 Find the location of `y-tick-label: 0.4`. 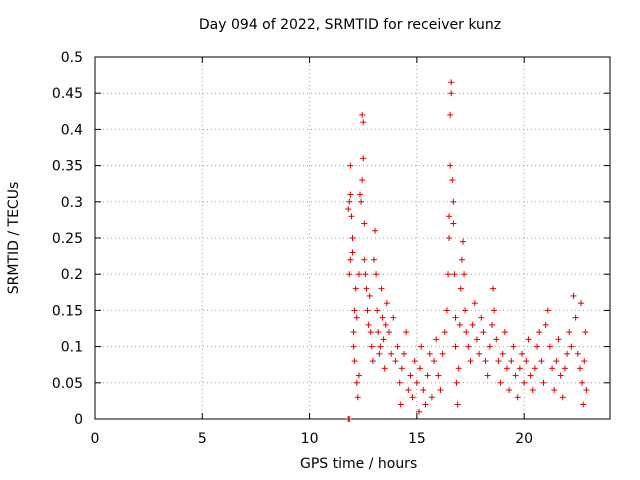

y-tick-label: 0.4 is located at coordinates (72, 130).